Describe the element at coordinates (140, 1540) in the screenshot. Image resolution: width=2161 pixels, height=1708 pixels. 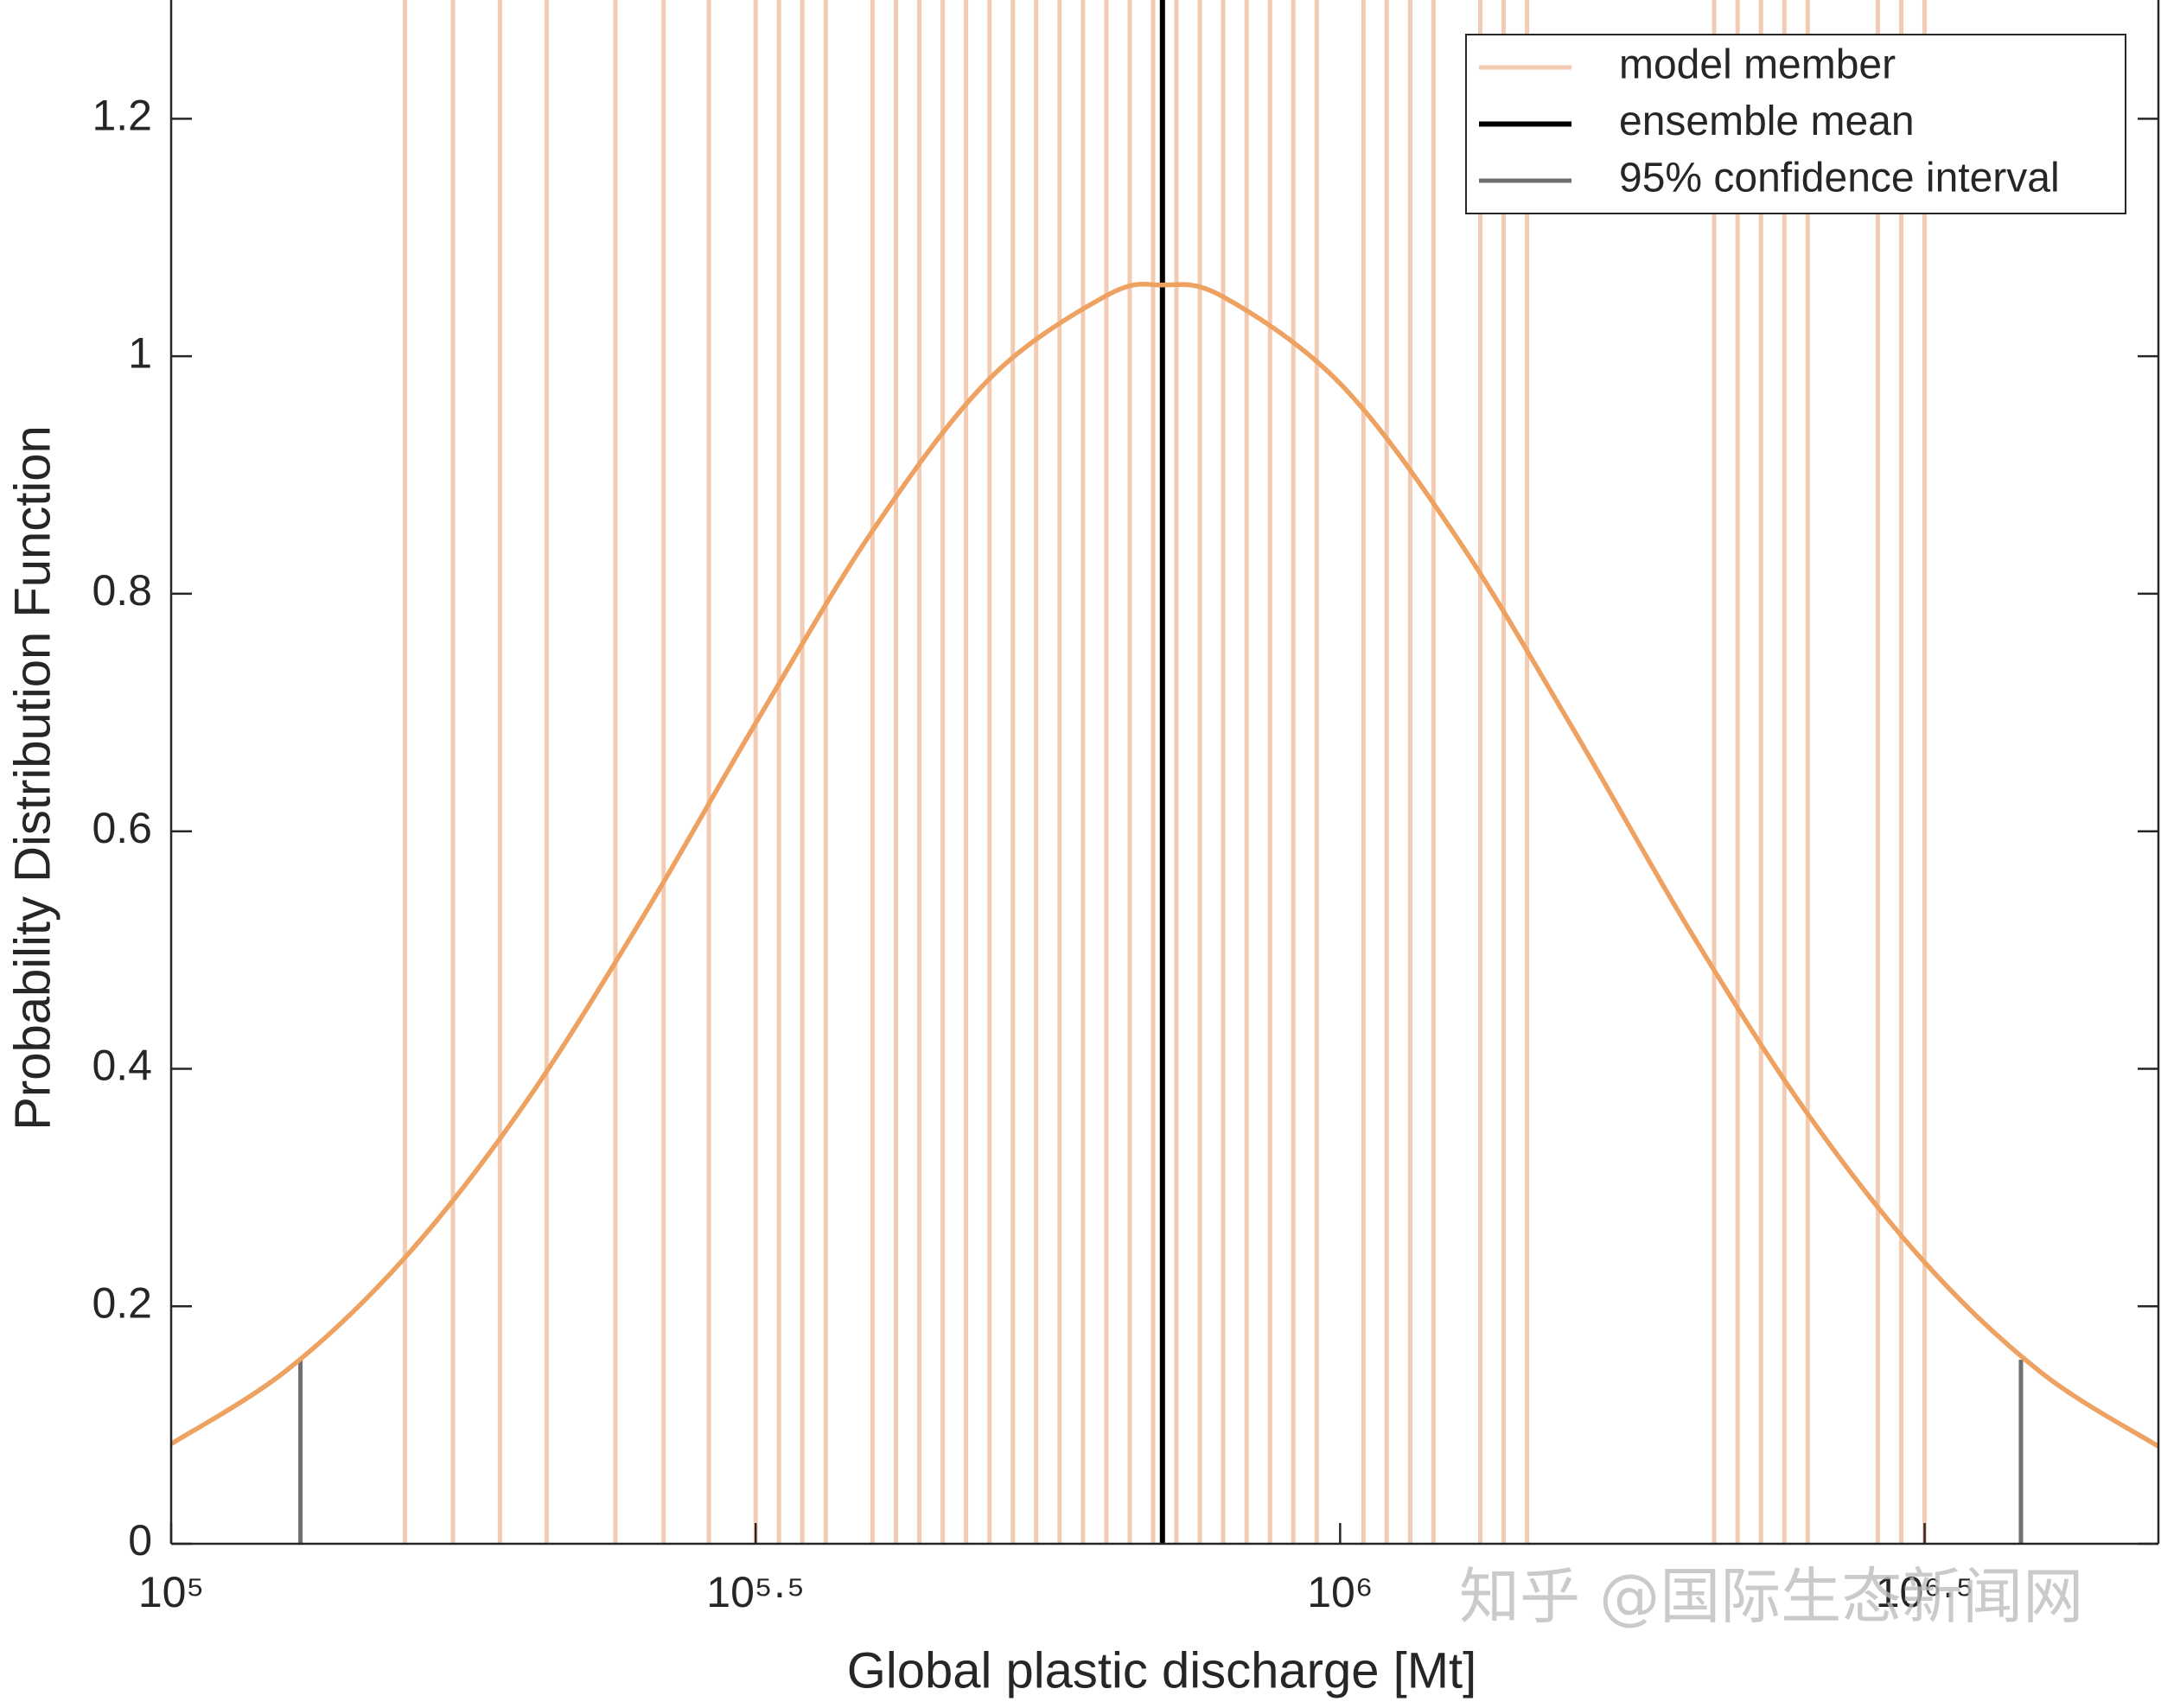
I see `y-tick-label: 0` at that location.